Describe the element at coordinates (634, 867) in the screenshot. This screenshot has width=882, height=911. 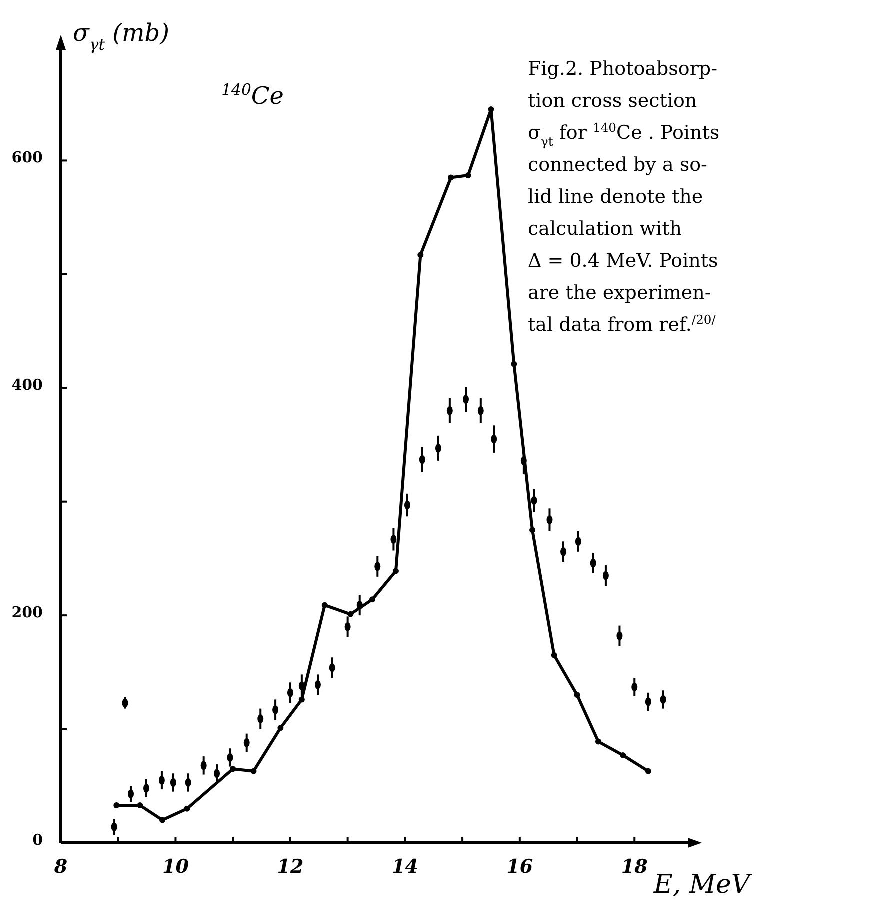
I see `x-tick-label: 18` at that location.